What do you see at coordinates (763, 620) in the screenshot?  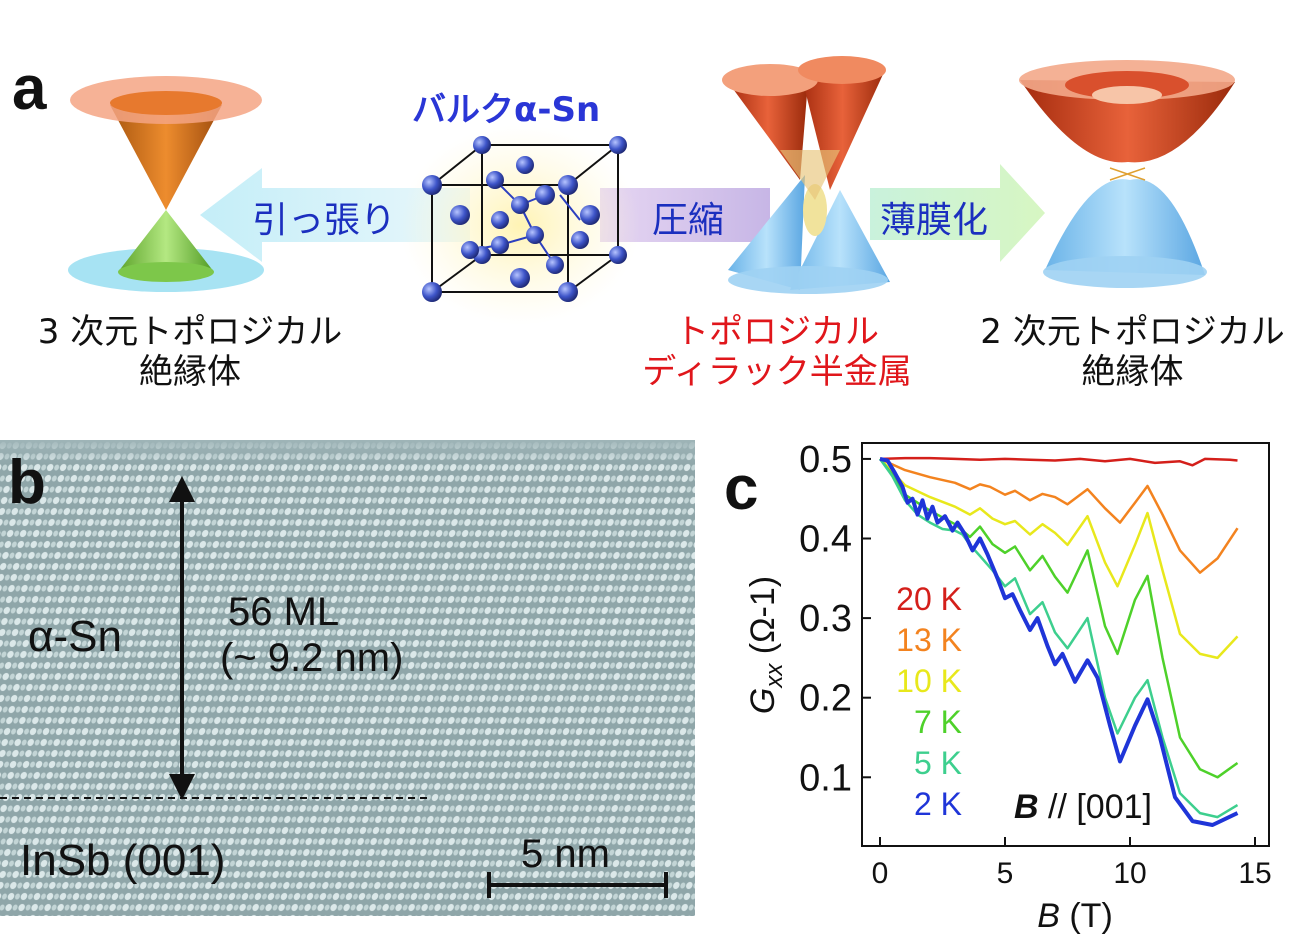 I see `ylabel-unit: (Ω-1)` at bounding box center [763, 620].